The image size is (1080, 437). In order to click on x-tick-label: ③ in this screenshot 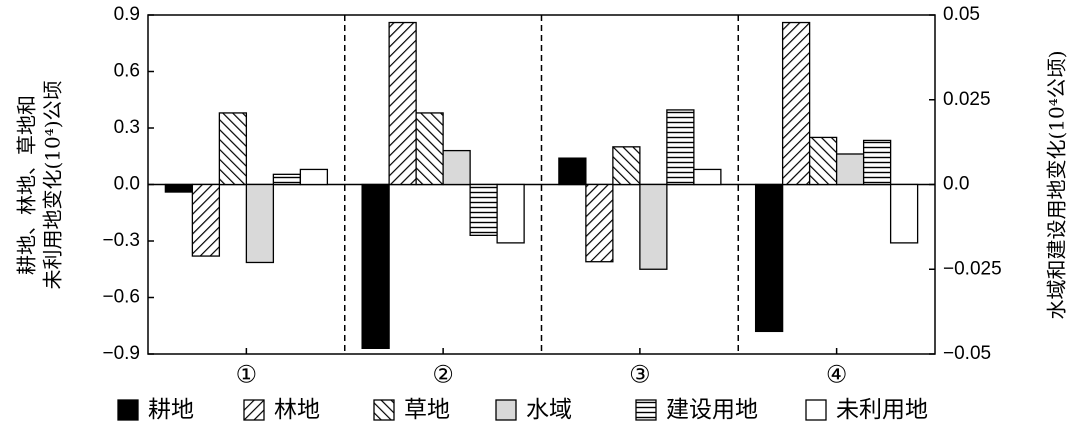, I will do `click(640, 375)`.